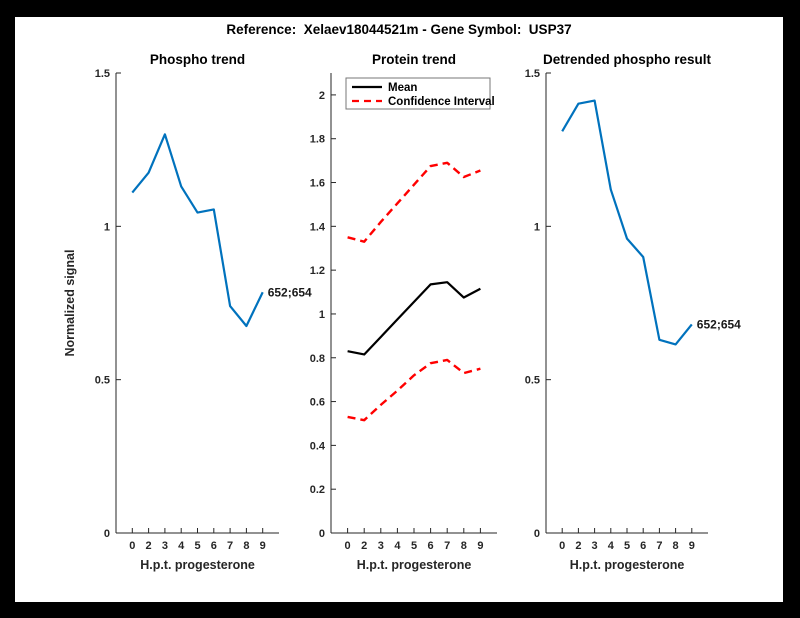 This screenshot has height=618, width=800. I want to click on subplot-title: Phospho trend, so click(197, 59).